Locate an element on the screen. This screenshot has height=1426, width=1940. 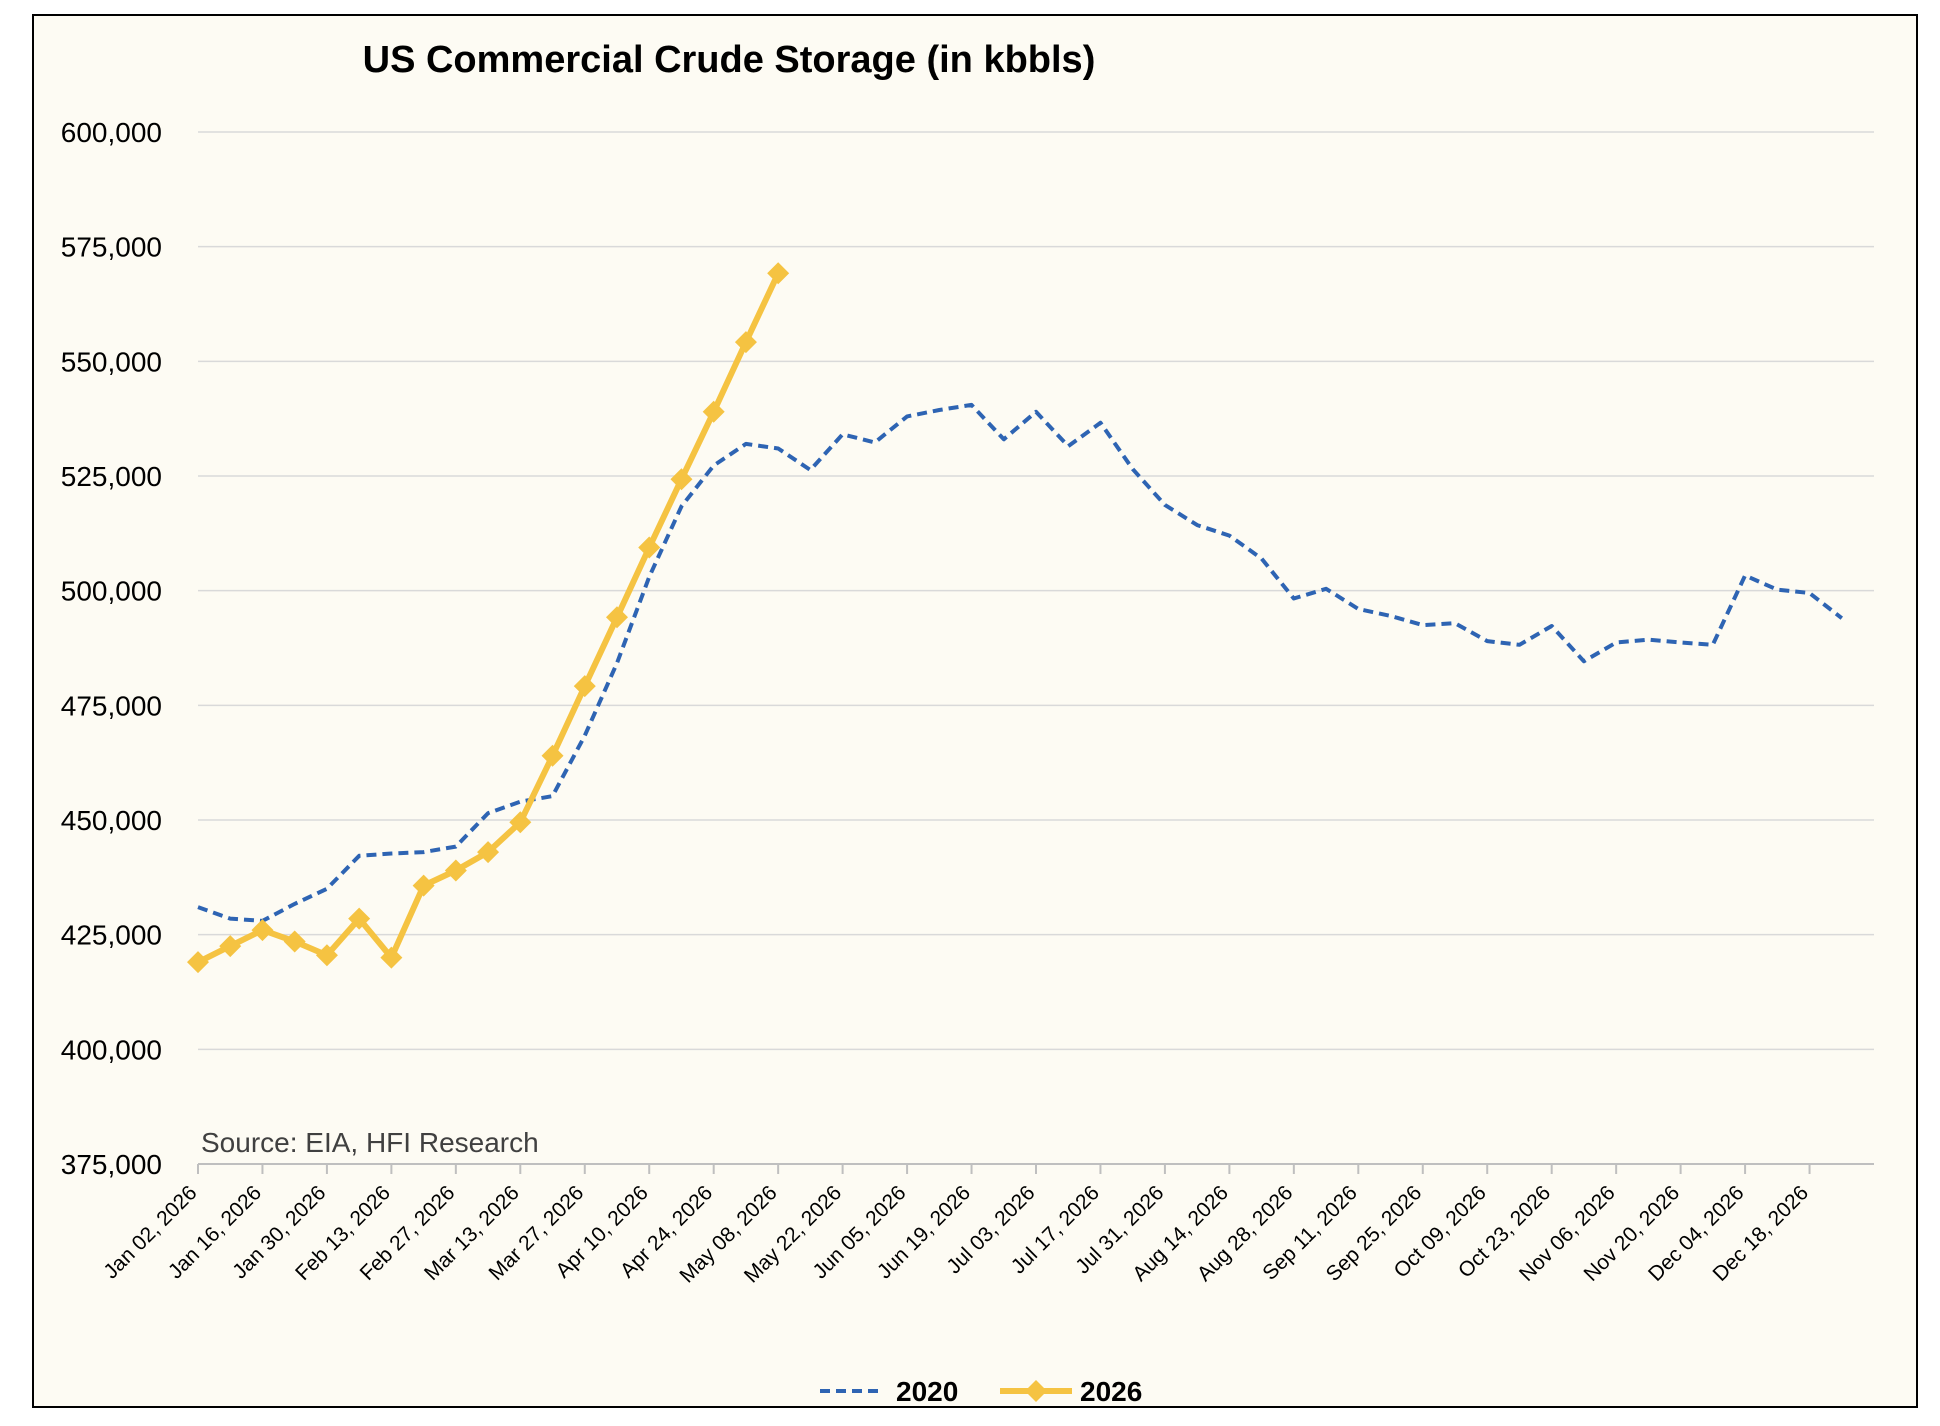
y-tick-label: 375,000 is located at coordinates (111, 1164).